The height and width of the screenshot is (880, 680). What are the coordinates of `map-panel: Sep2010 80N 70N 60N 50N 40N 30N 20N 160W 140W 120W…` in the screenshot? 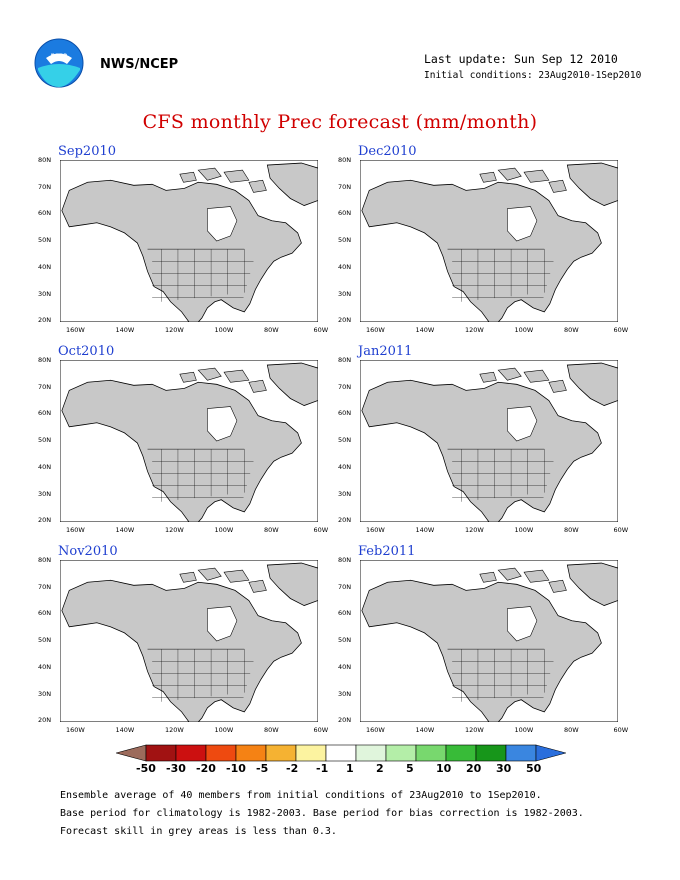 It's located at (189, 252).